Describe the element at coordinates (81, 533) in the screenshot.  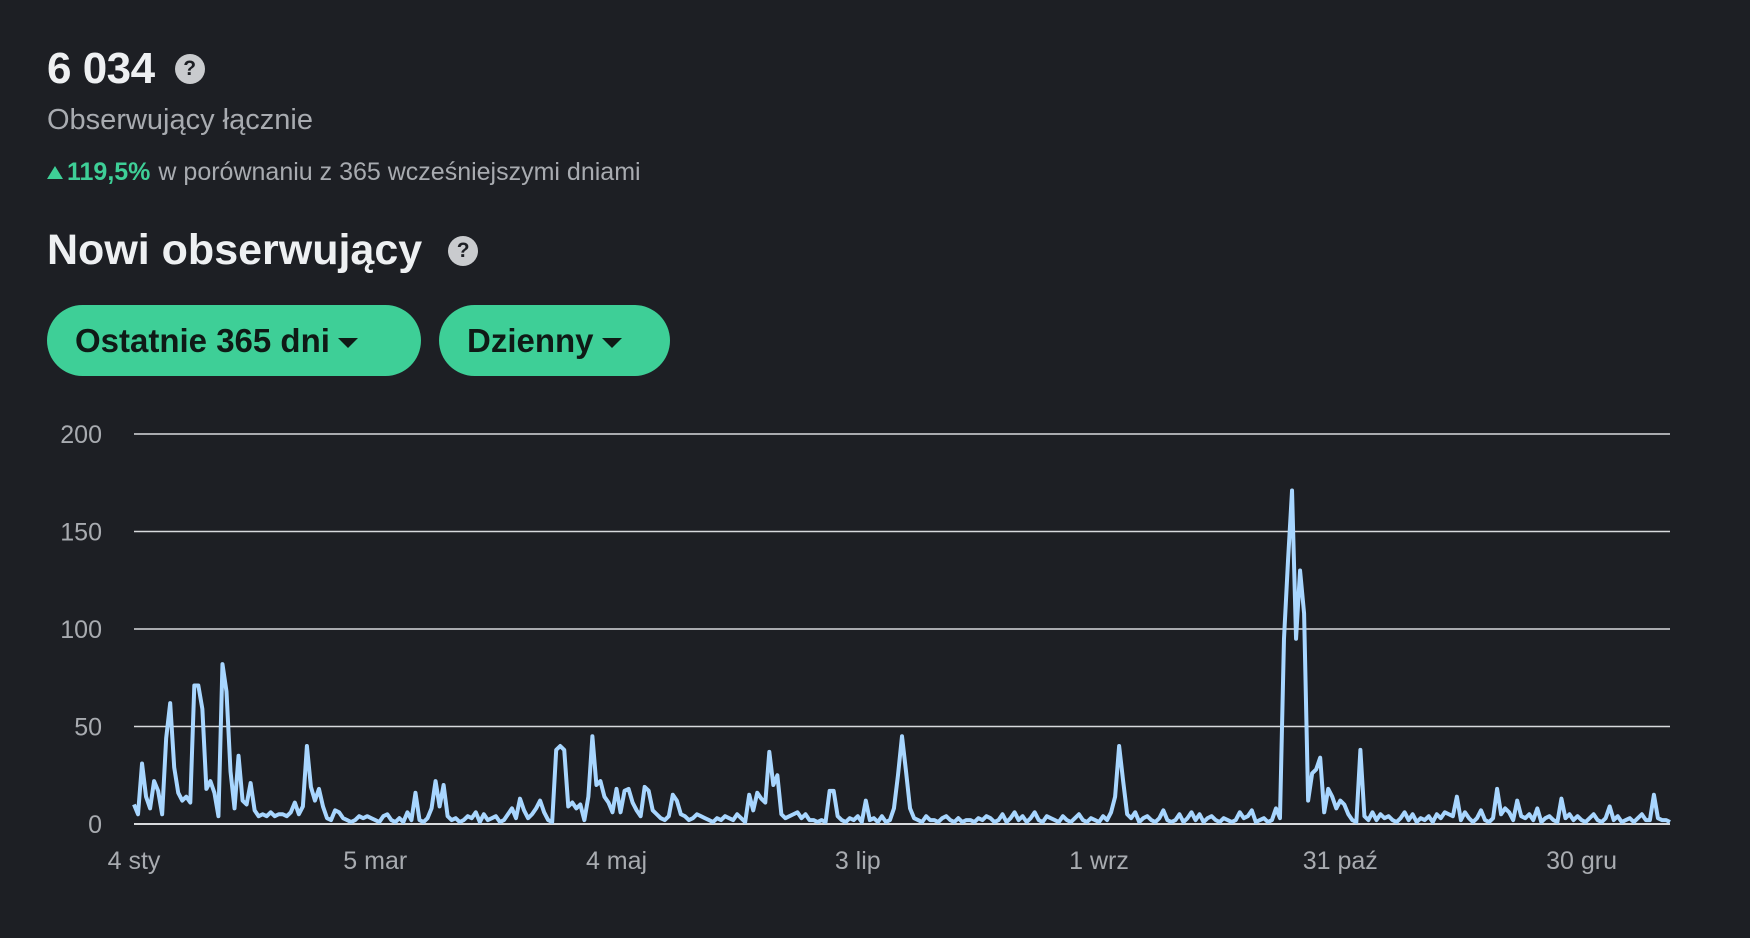
I see `y-tick-label: 150` at that location.